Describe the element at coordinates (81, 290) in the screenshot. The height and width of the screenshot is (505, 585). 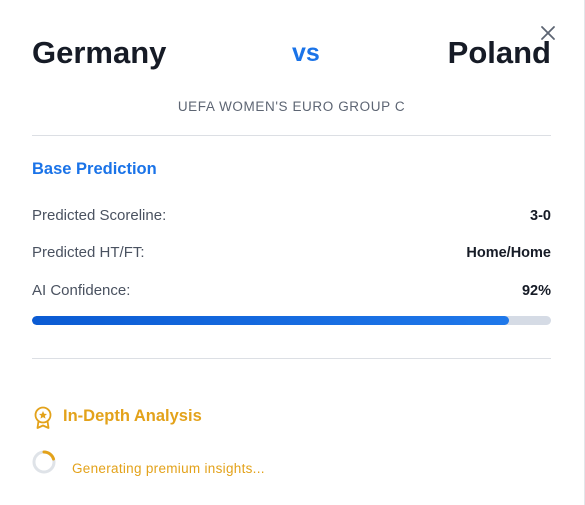
I see `ai-confidence-label: AI Confidence:` at that location.